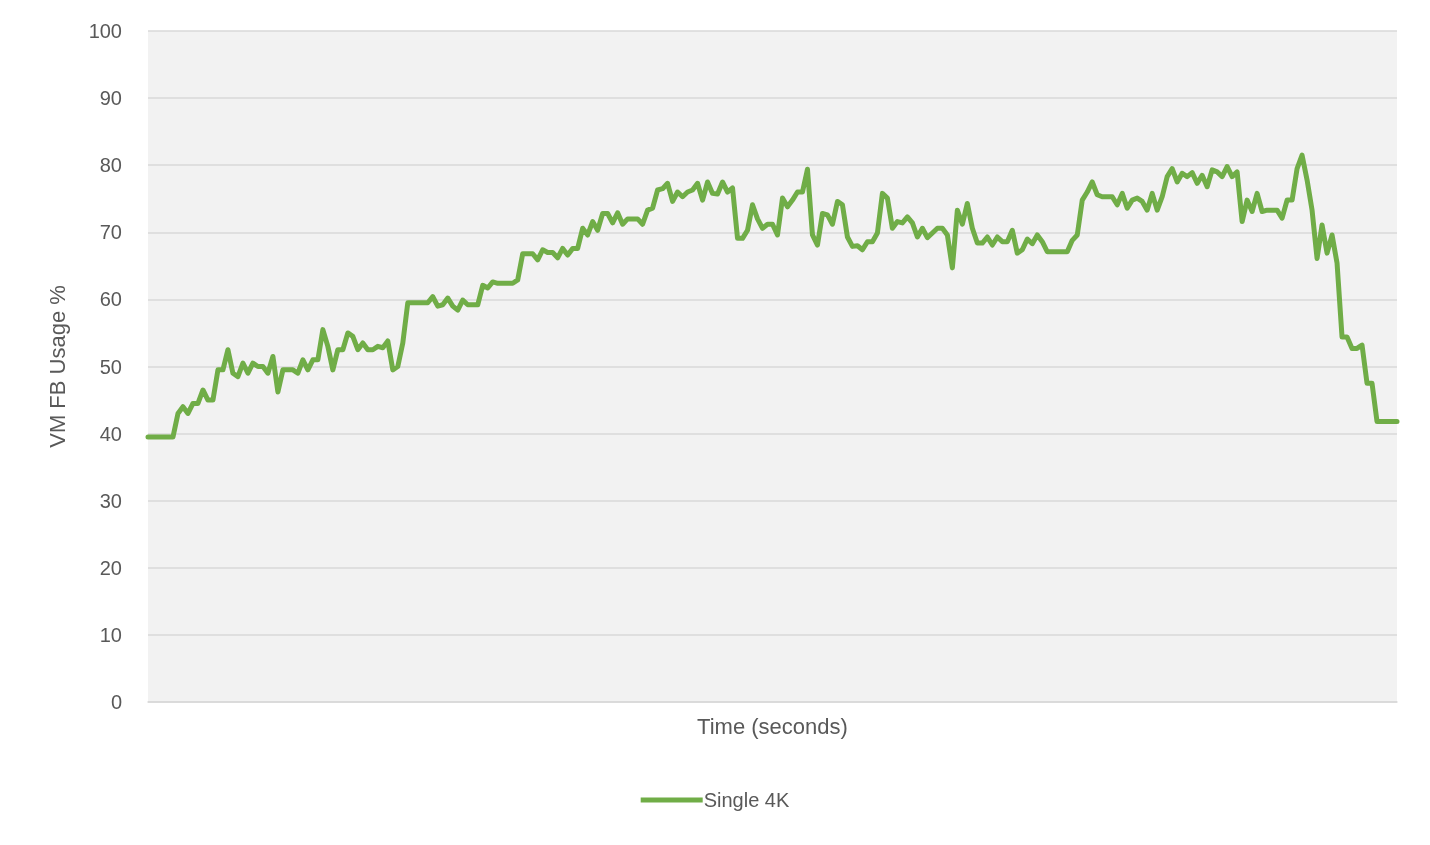  I want to click on y-tick-label: 20, so click(110, 567).